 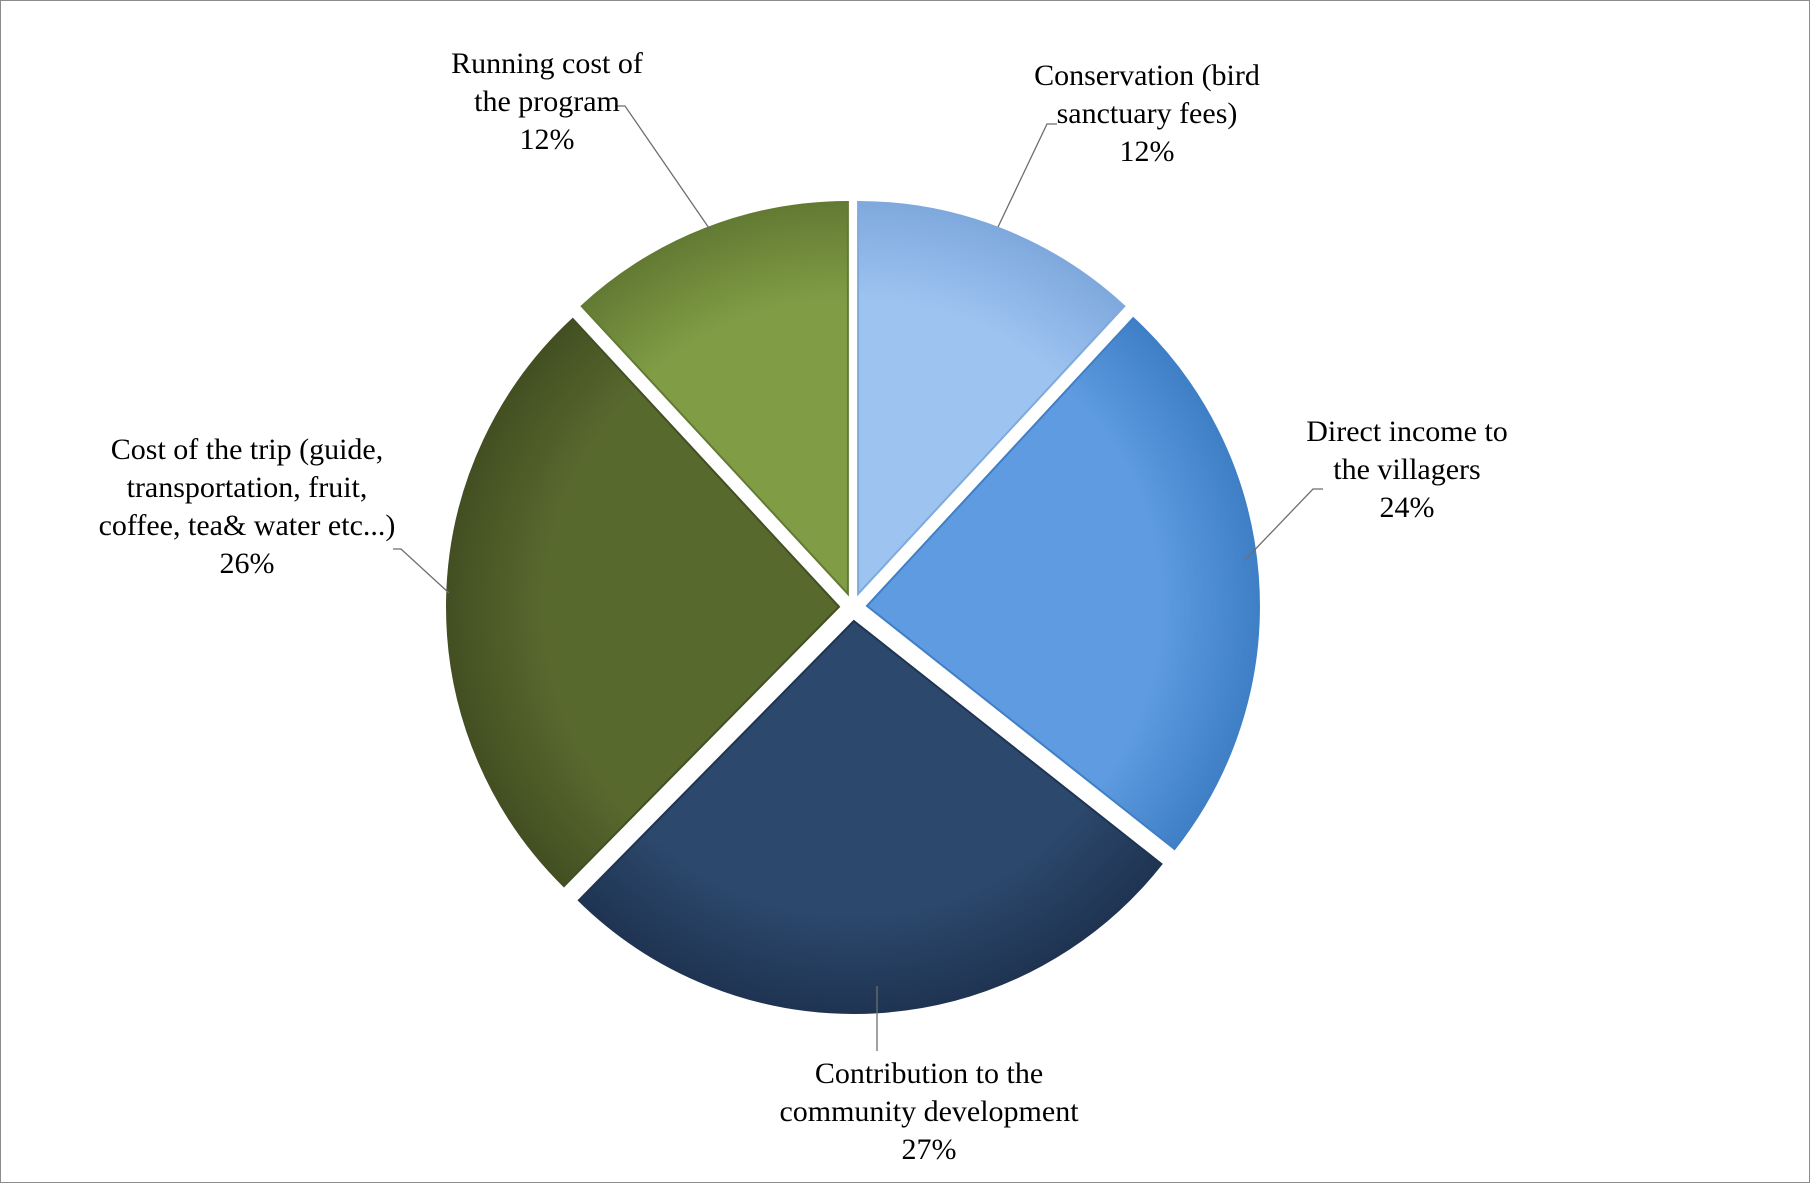 I want to click on category-label-line: the program, so click(x=547, y=101).